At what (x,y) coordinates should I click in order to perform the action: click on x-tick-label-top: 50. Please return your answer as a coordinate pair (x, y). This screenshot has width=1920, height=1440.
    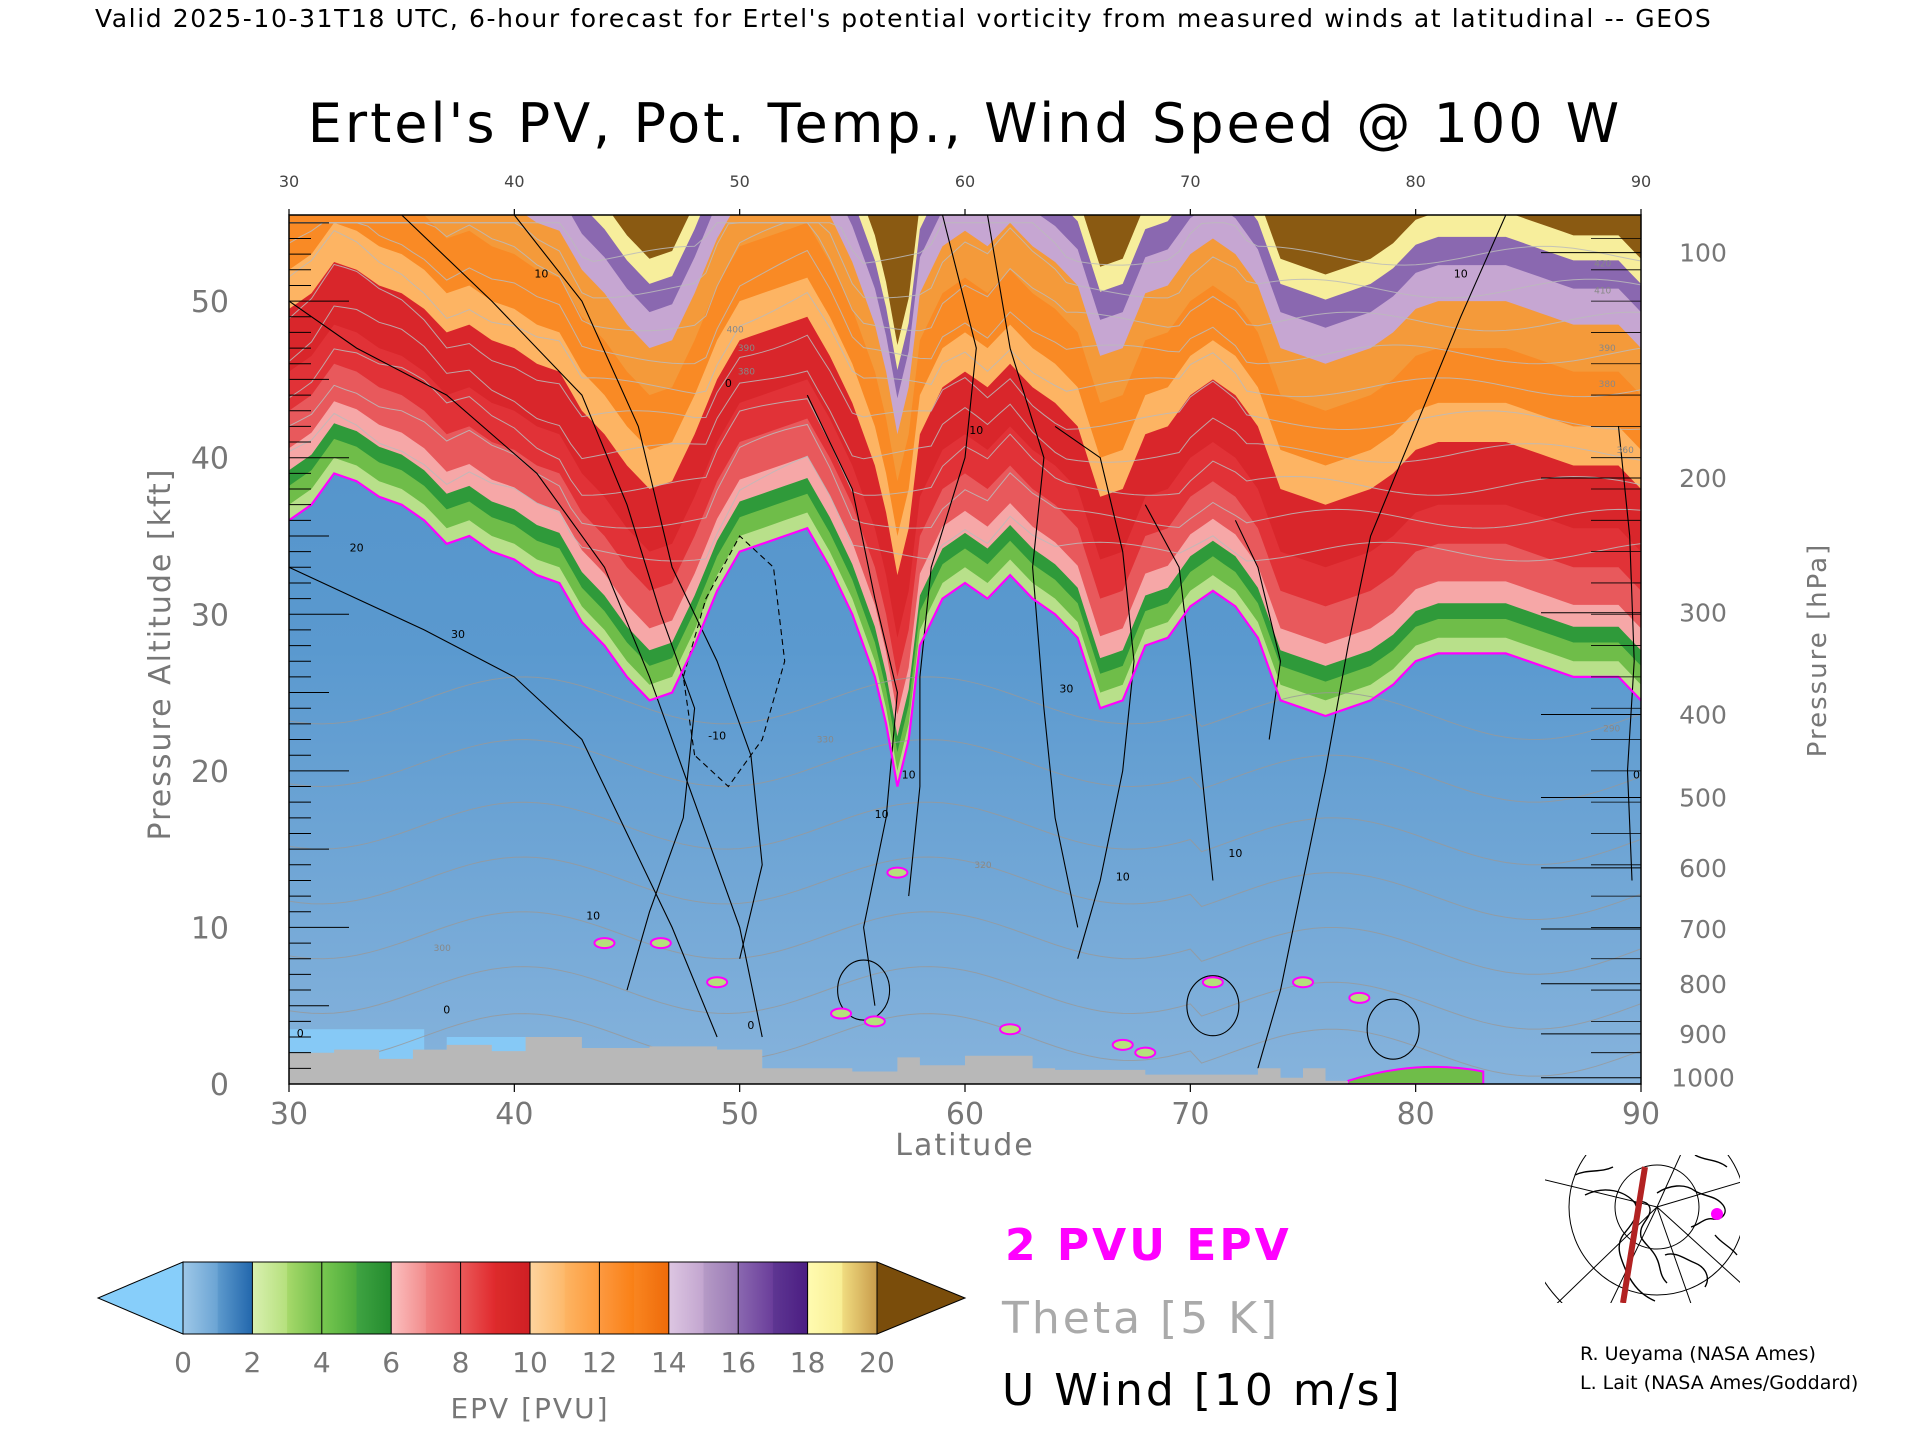
    Looking at the image, I should click on (739, 181).